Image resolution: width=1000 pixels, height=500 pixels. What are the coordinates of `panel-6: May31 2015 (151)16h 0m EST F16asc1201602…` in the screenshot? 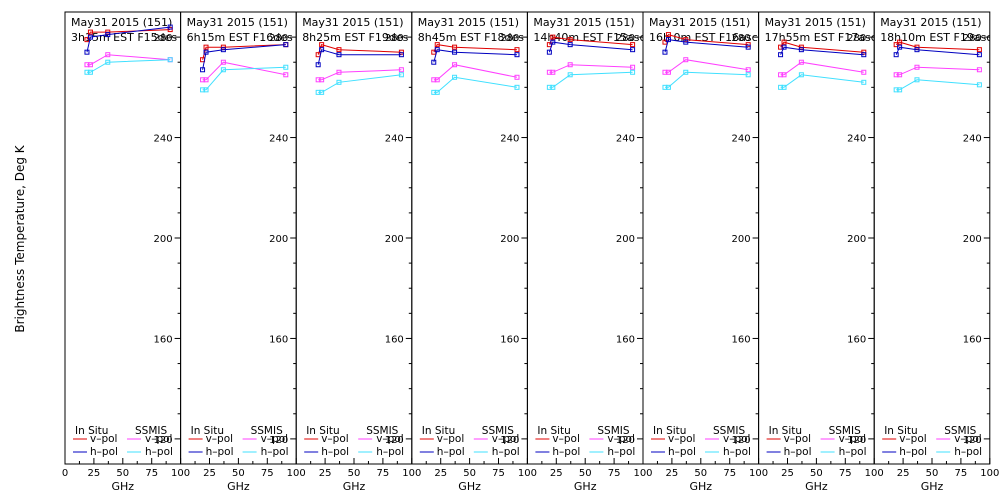 It's located at (705, 252).